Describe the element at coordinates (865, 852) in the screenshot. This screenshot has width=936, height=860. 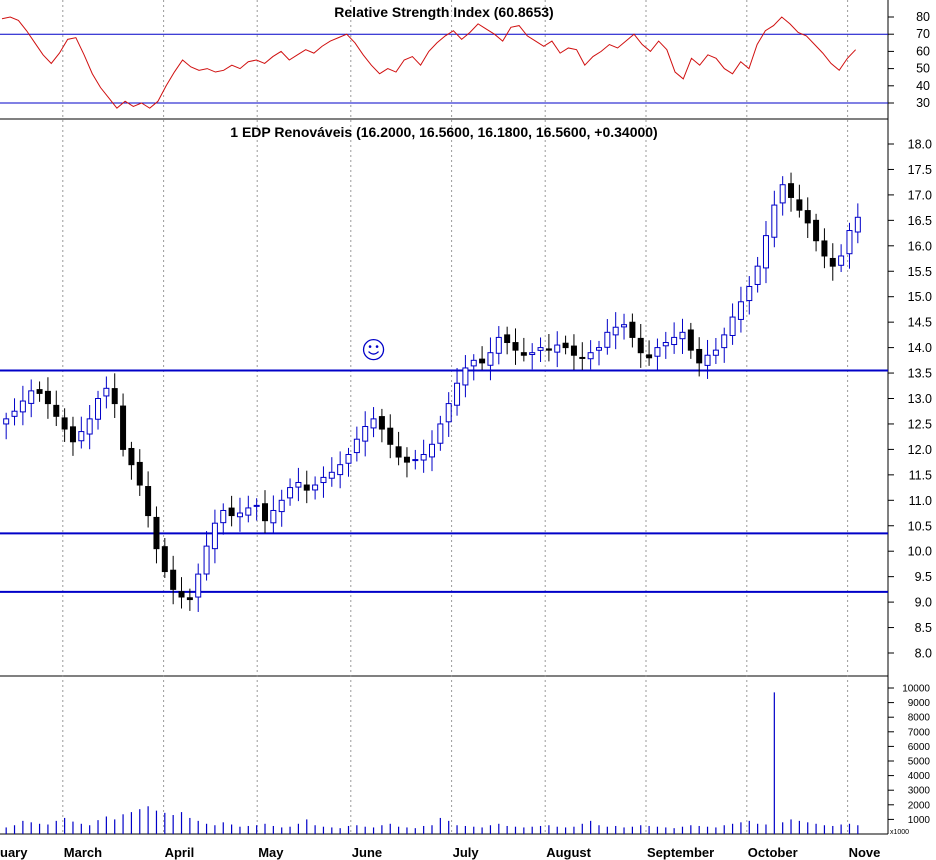
I see `month-label: Nove` at that location.